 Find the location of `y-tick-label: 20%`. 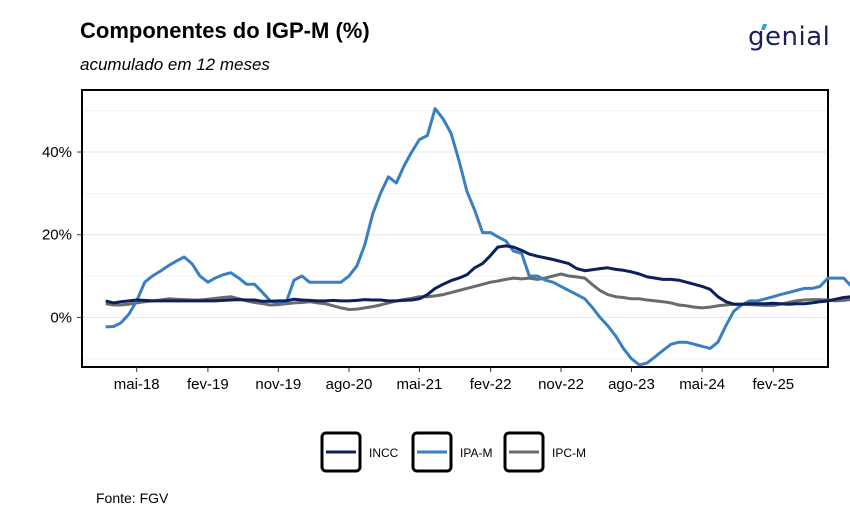

y-tick-label: 20% is located at coordinates (57, 235).